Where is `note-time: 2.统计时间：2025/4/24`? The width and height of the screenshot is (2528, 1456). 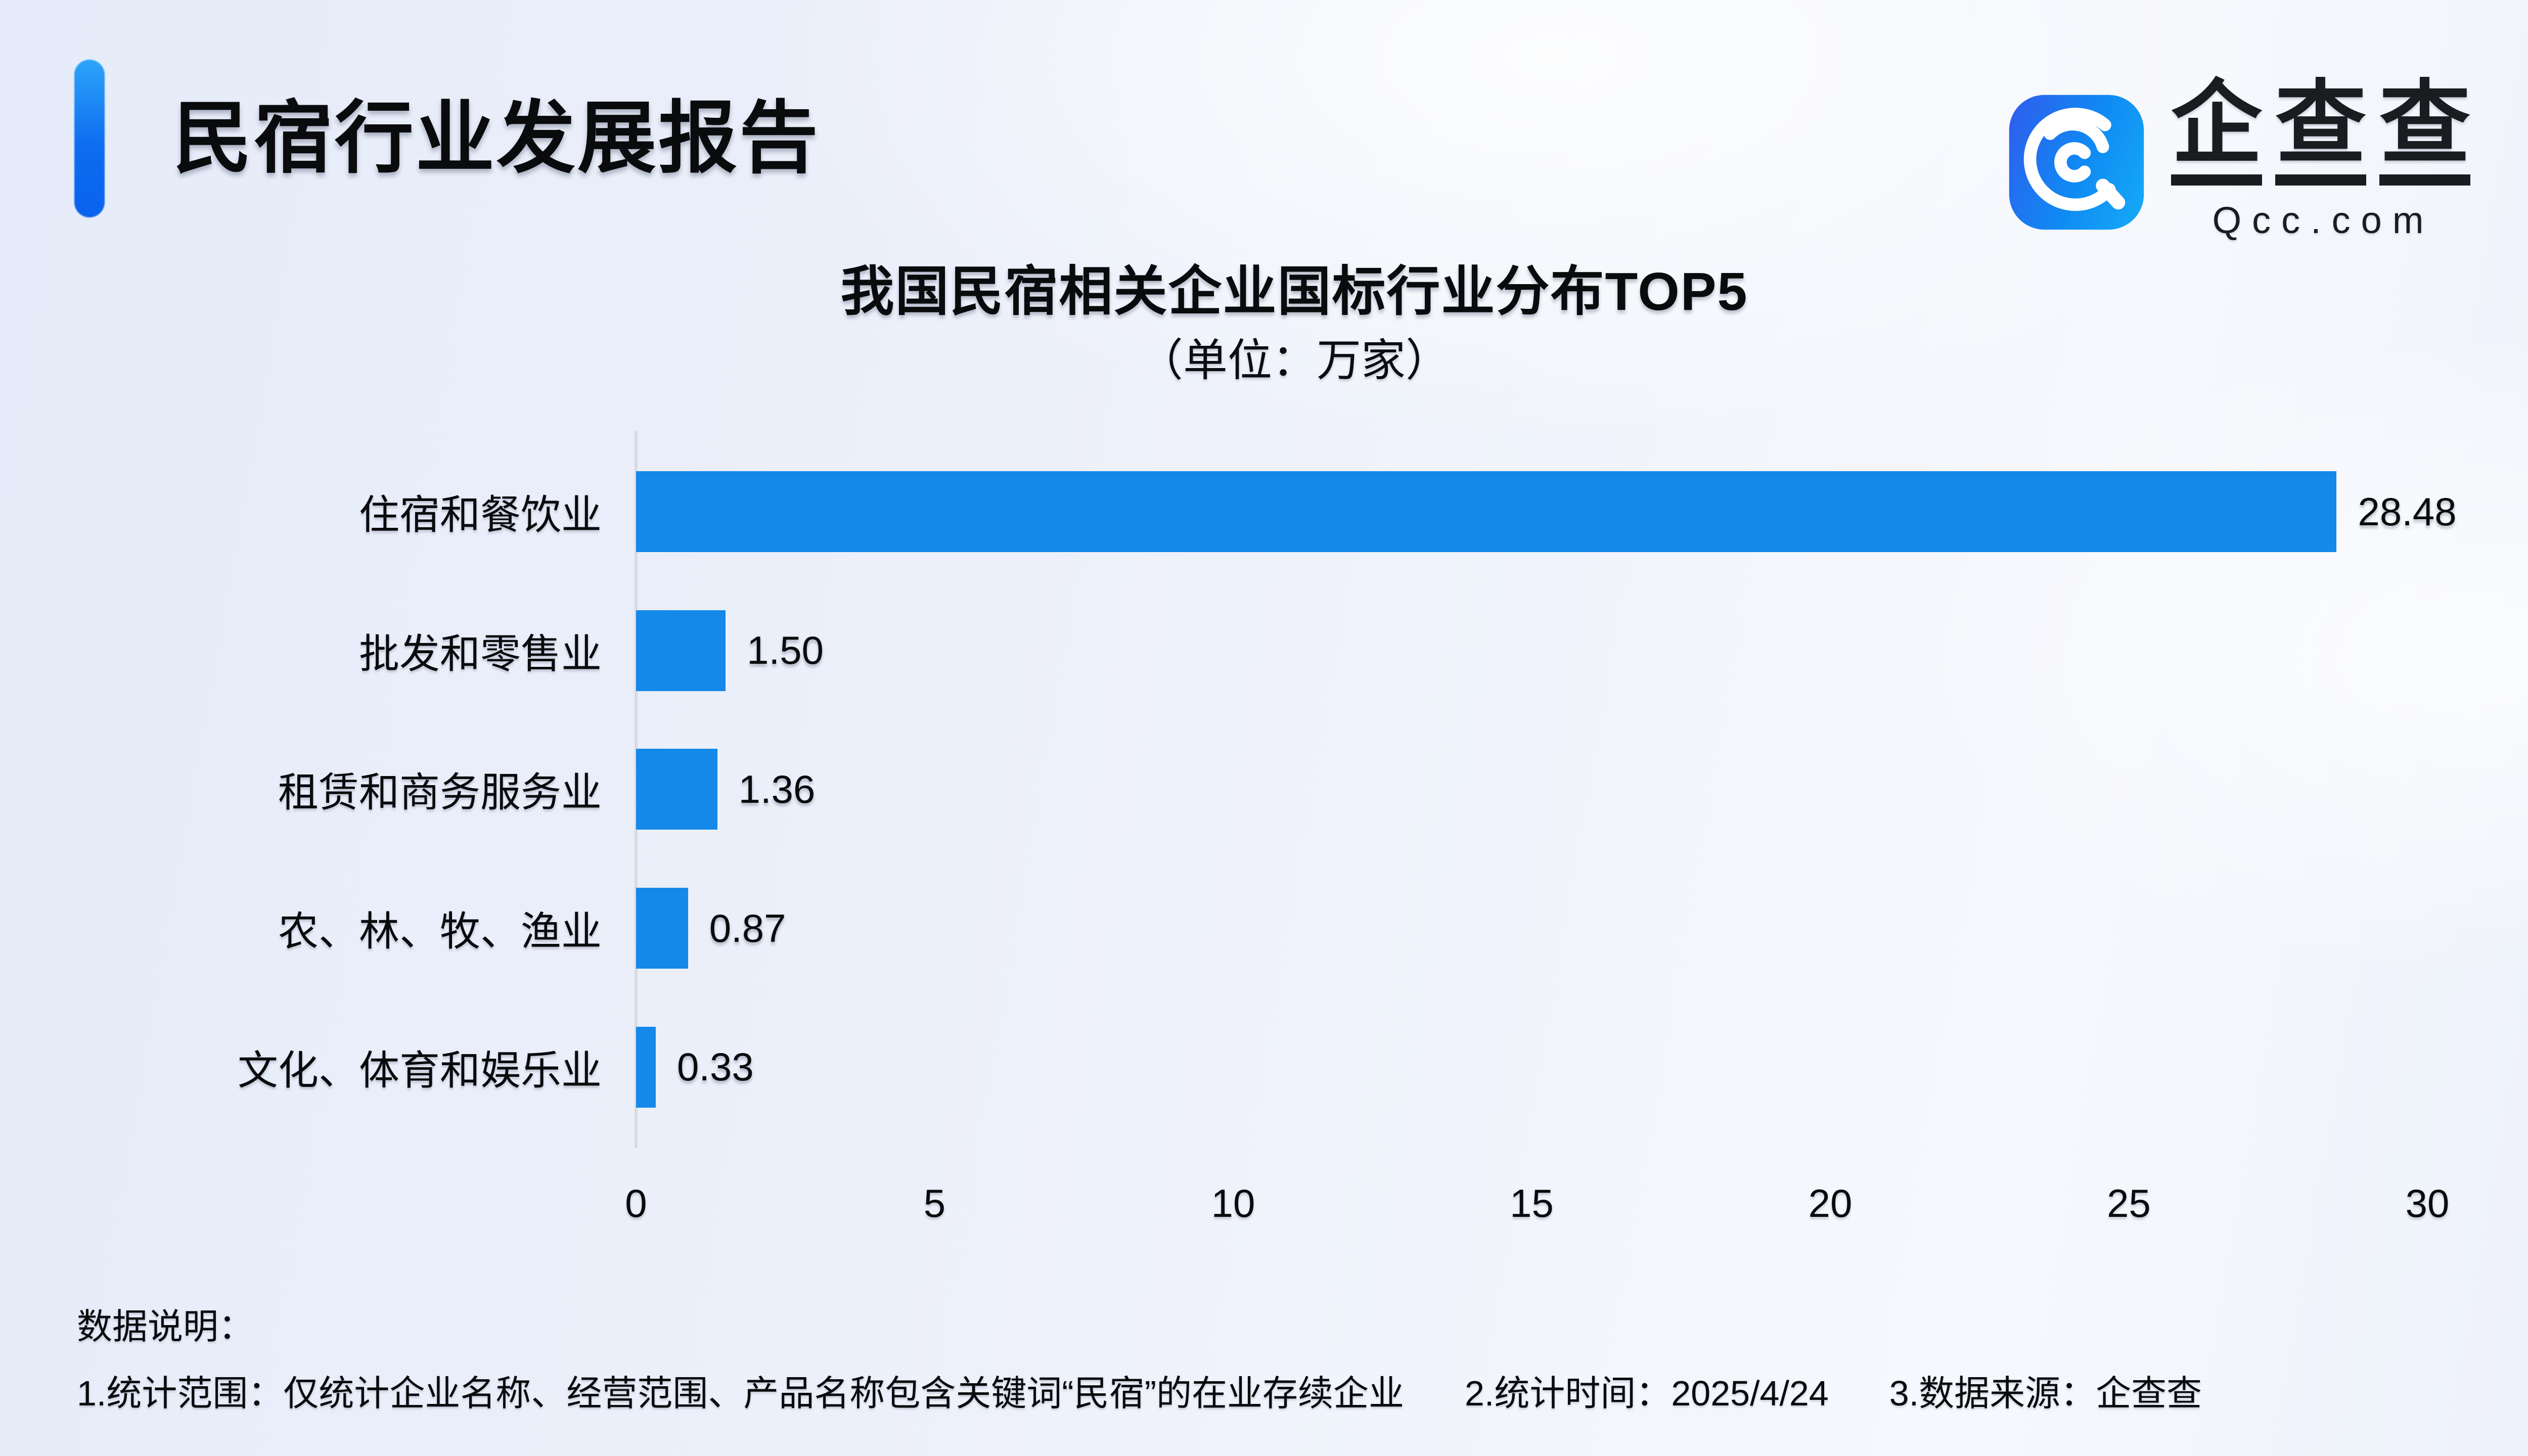 note-time: 2.统计时间：2025/4/24 is located at coordinates (1647, 1393).